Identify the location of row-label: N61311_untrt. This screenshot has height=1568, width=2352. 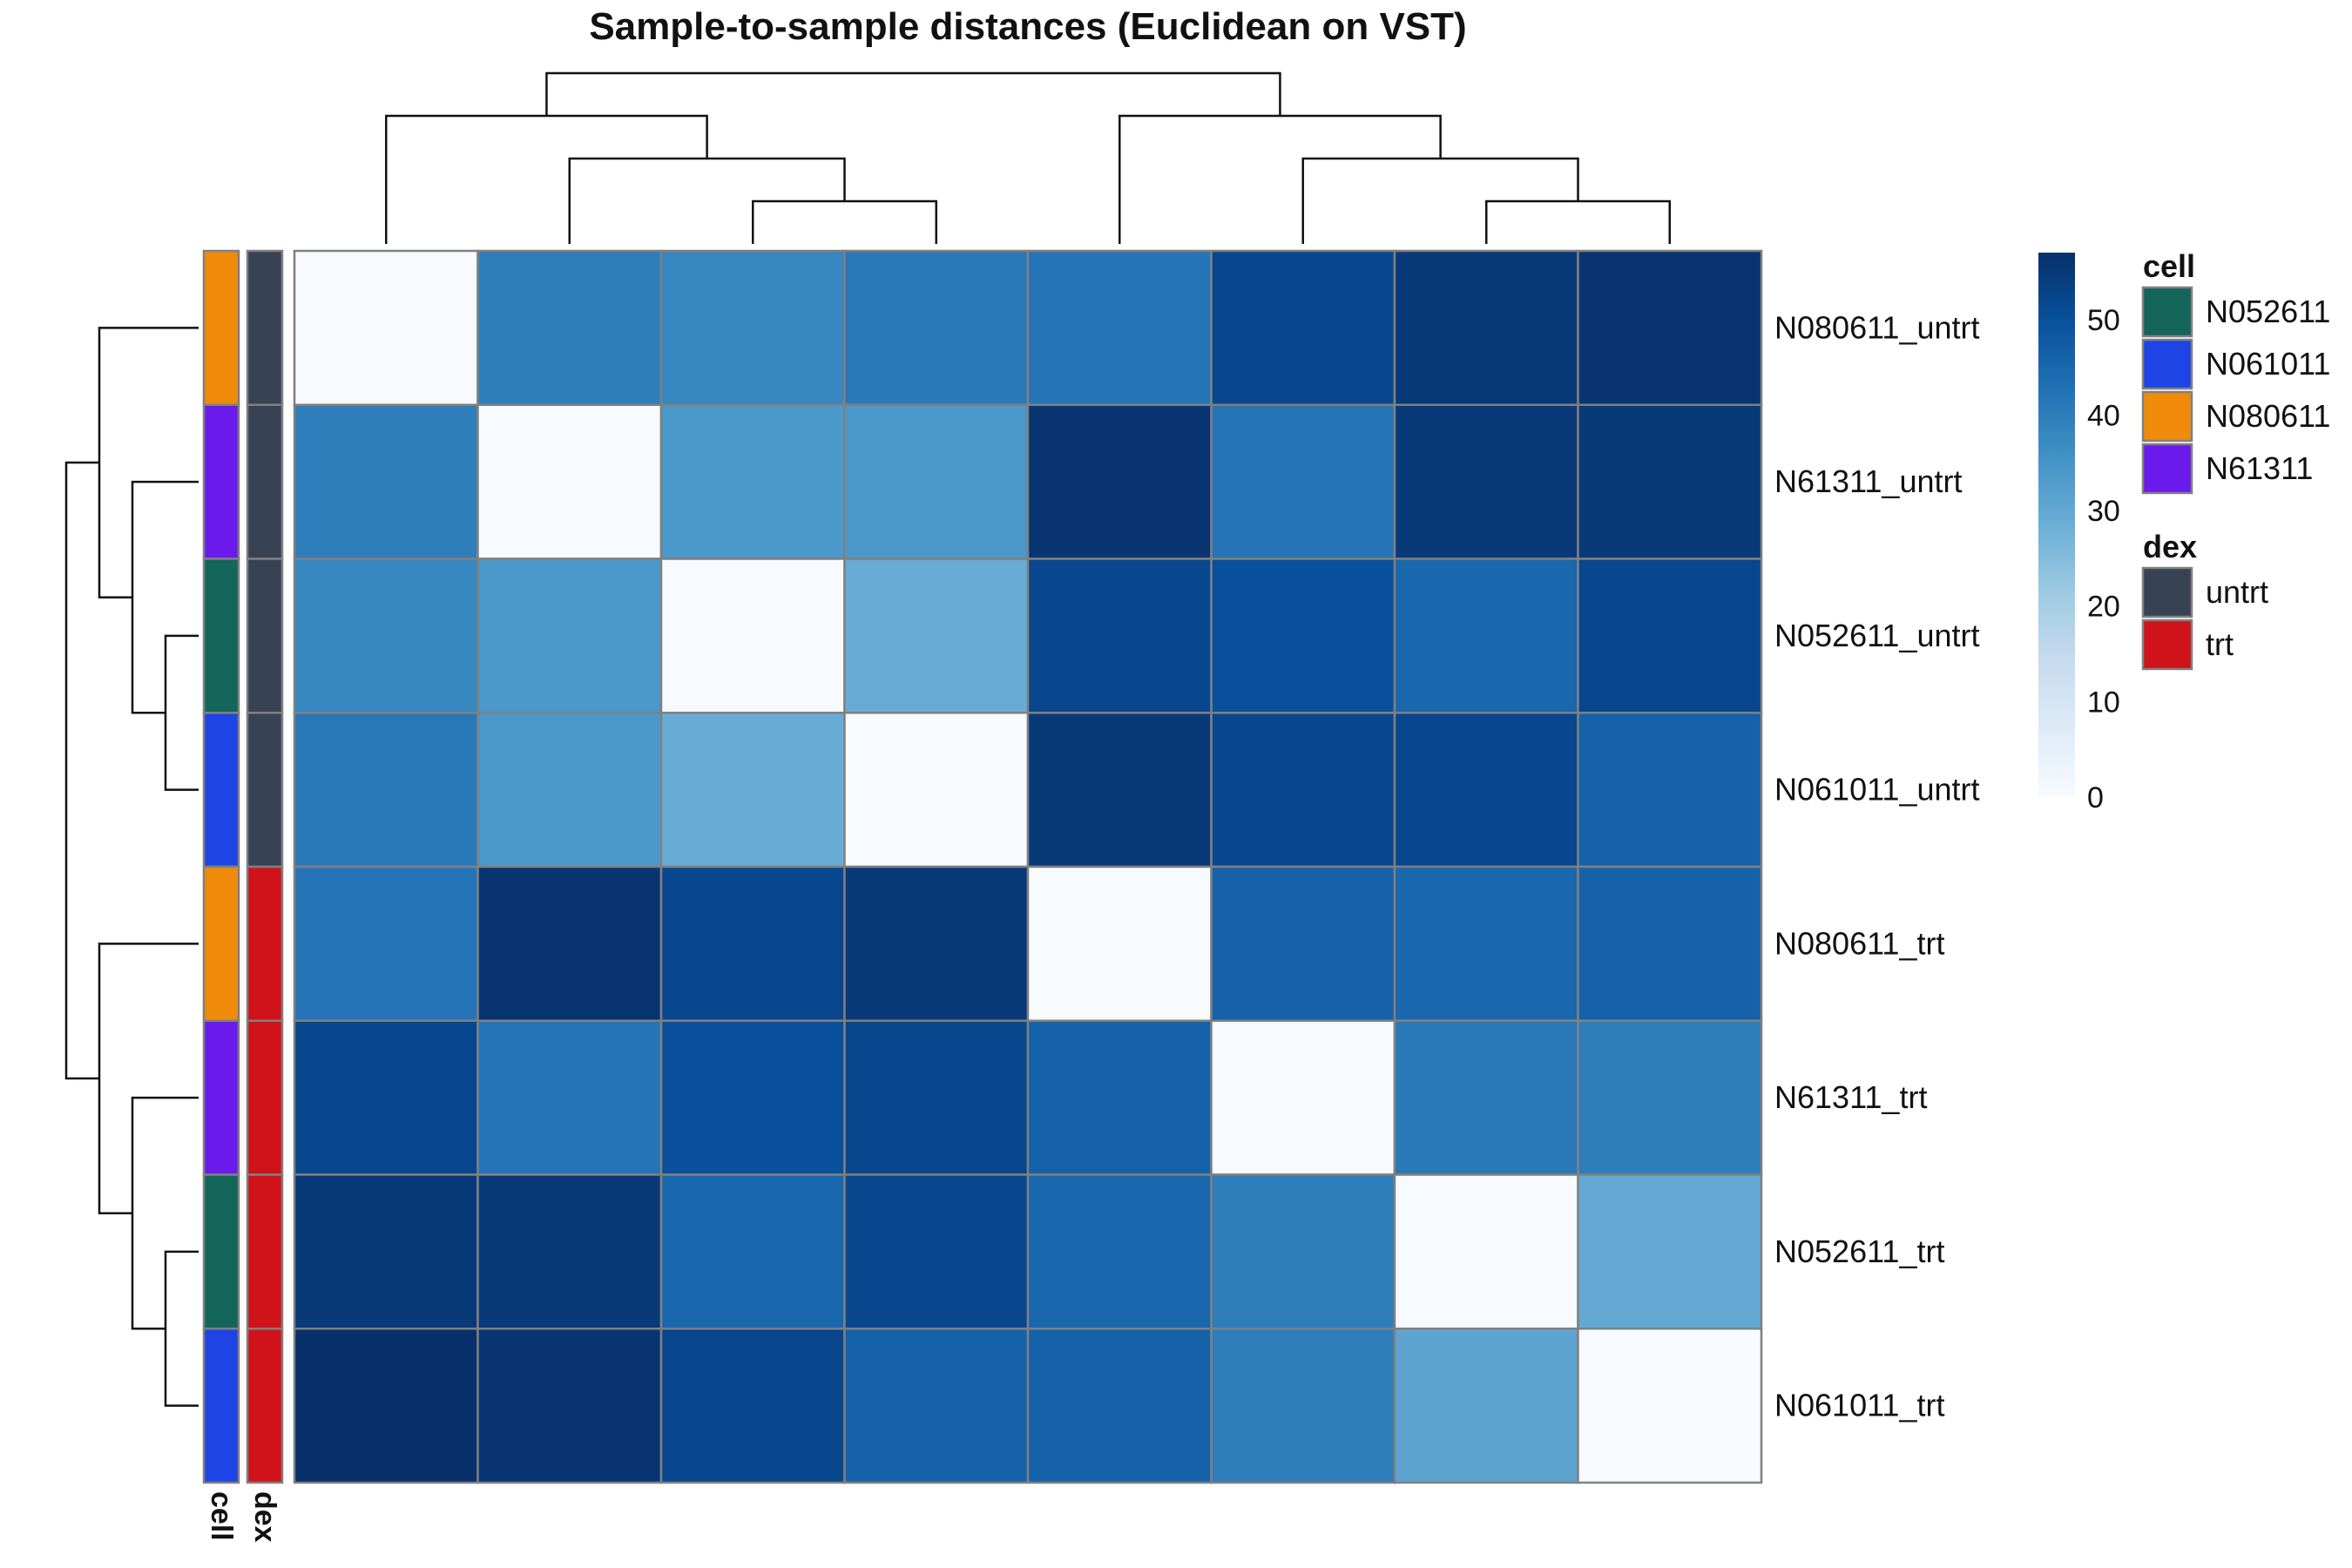
(1868, 481).